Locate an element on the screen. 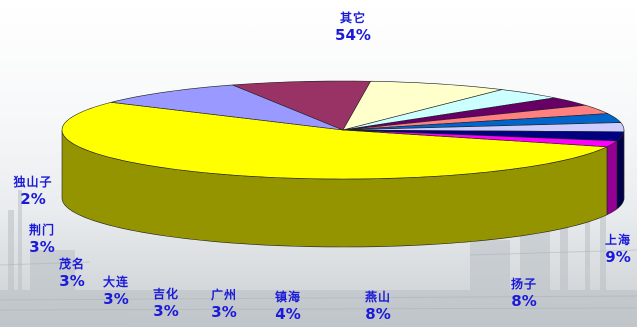  slice-label-yanshan-value: 8% is located at coordinates (378, 313).